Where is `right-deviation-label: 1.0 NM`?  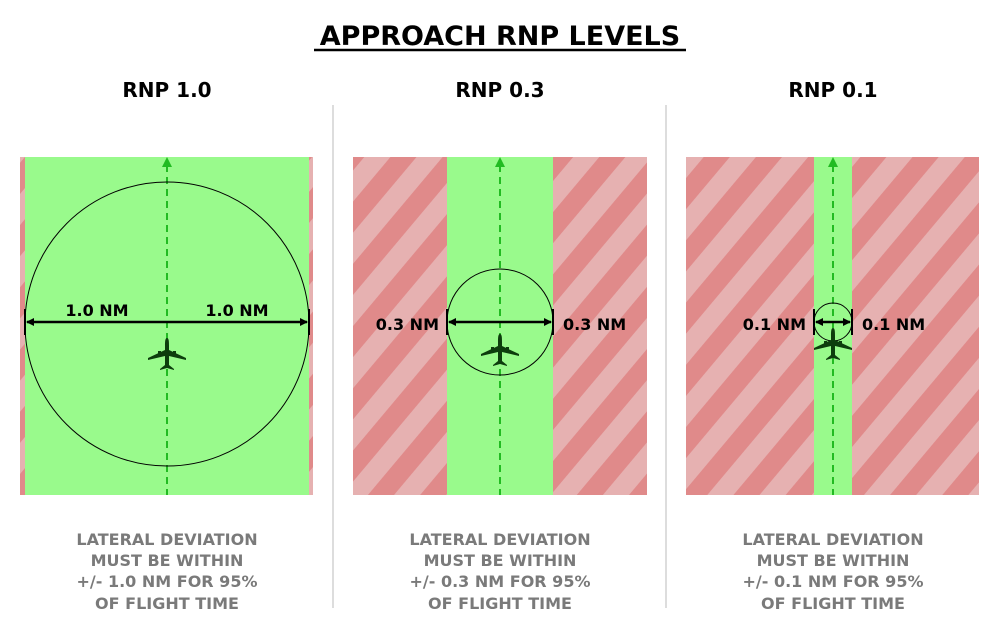 right-deviation-label: 1.0 NM is located at coordinates (236, 310).